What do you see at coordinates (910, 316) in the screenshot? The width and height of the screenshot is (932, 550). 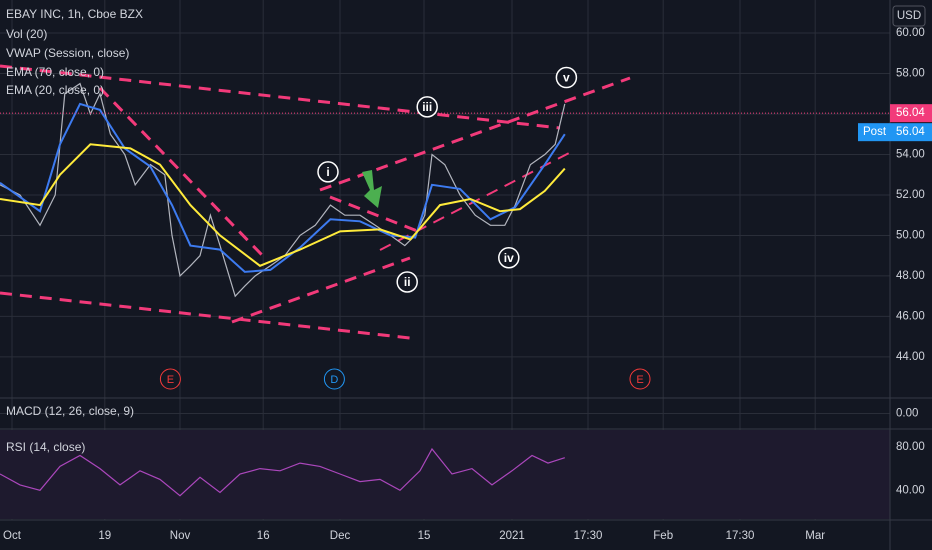 I see `y-tick-label: 46.00` at bounding box center [910, 316].